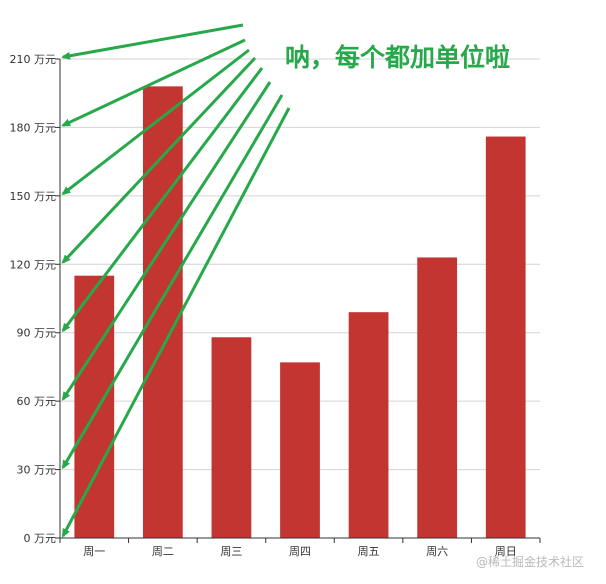 This screenshot has width=606, height=584. What do you see at coordinates (37, 401) in the screenshot?
I see `y-tick-label: 60 万元` at bounding box center [37, 401].